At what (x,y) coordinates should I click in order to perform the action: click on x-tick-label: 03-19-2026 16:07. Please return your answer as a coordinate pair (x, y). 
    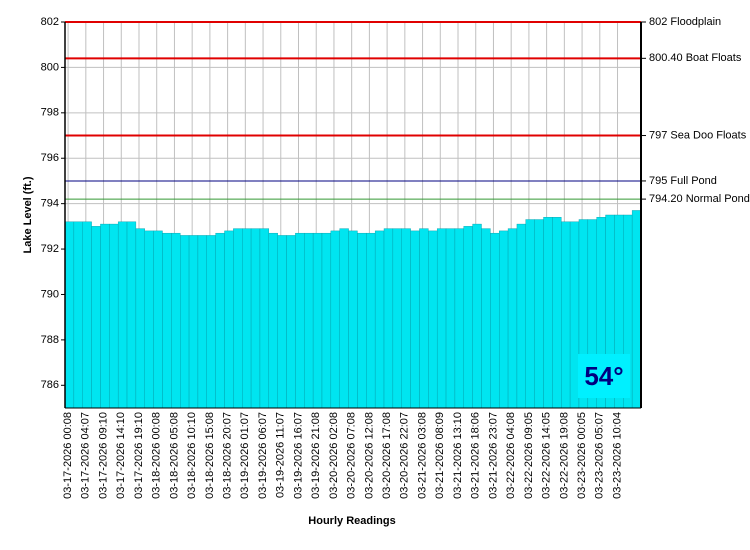
    Looking at the image, I should click on (298, 455).